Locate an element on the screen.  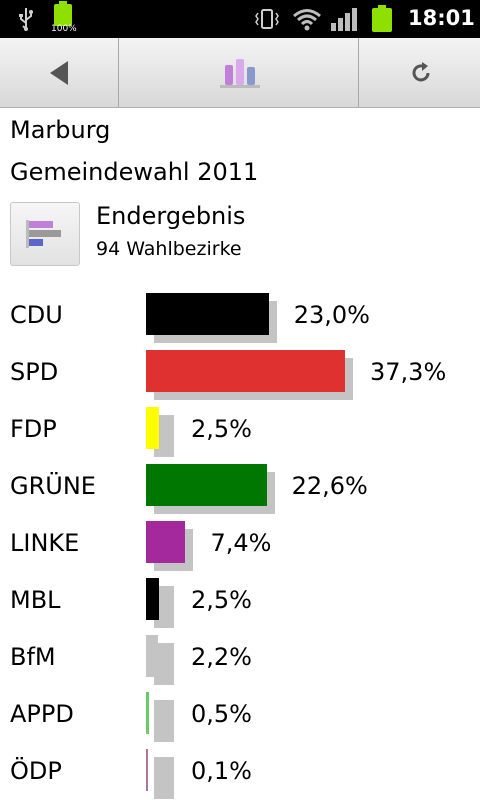
battery-percent: 100% is located at coordinates (64, 29).